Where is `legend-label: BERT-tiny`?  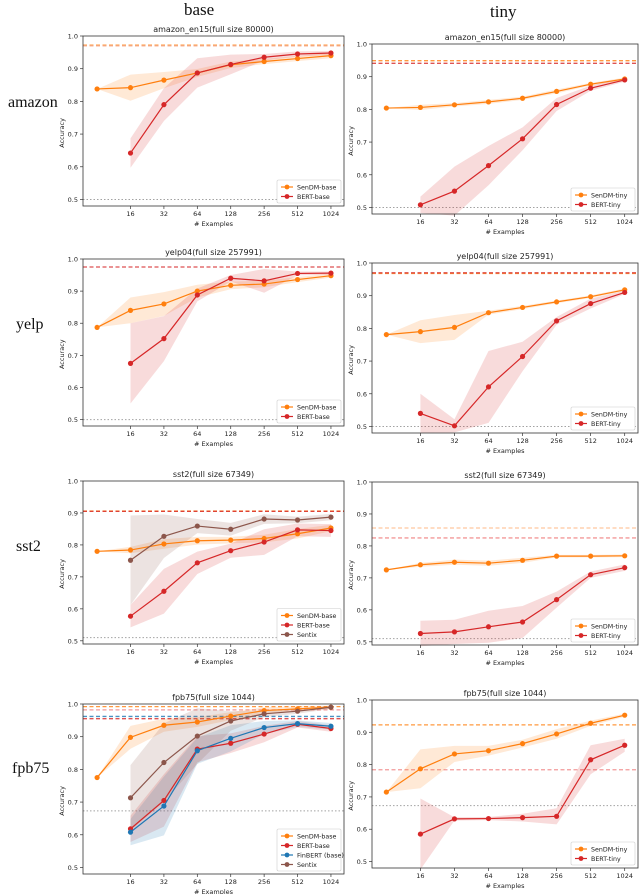 legend-label: BERT-tiny is located at coordinates (606, 424).